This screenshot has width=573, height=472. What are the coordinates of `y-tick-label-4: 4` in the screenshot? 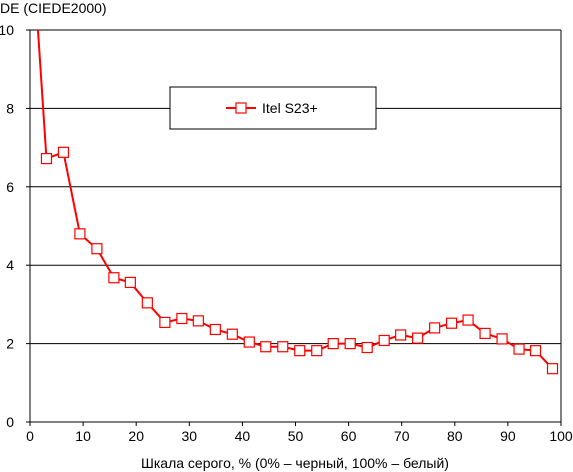 It's located at (10, 265).